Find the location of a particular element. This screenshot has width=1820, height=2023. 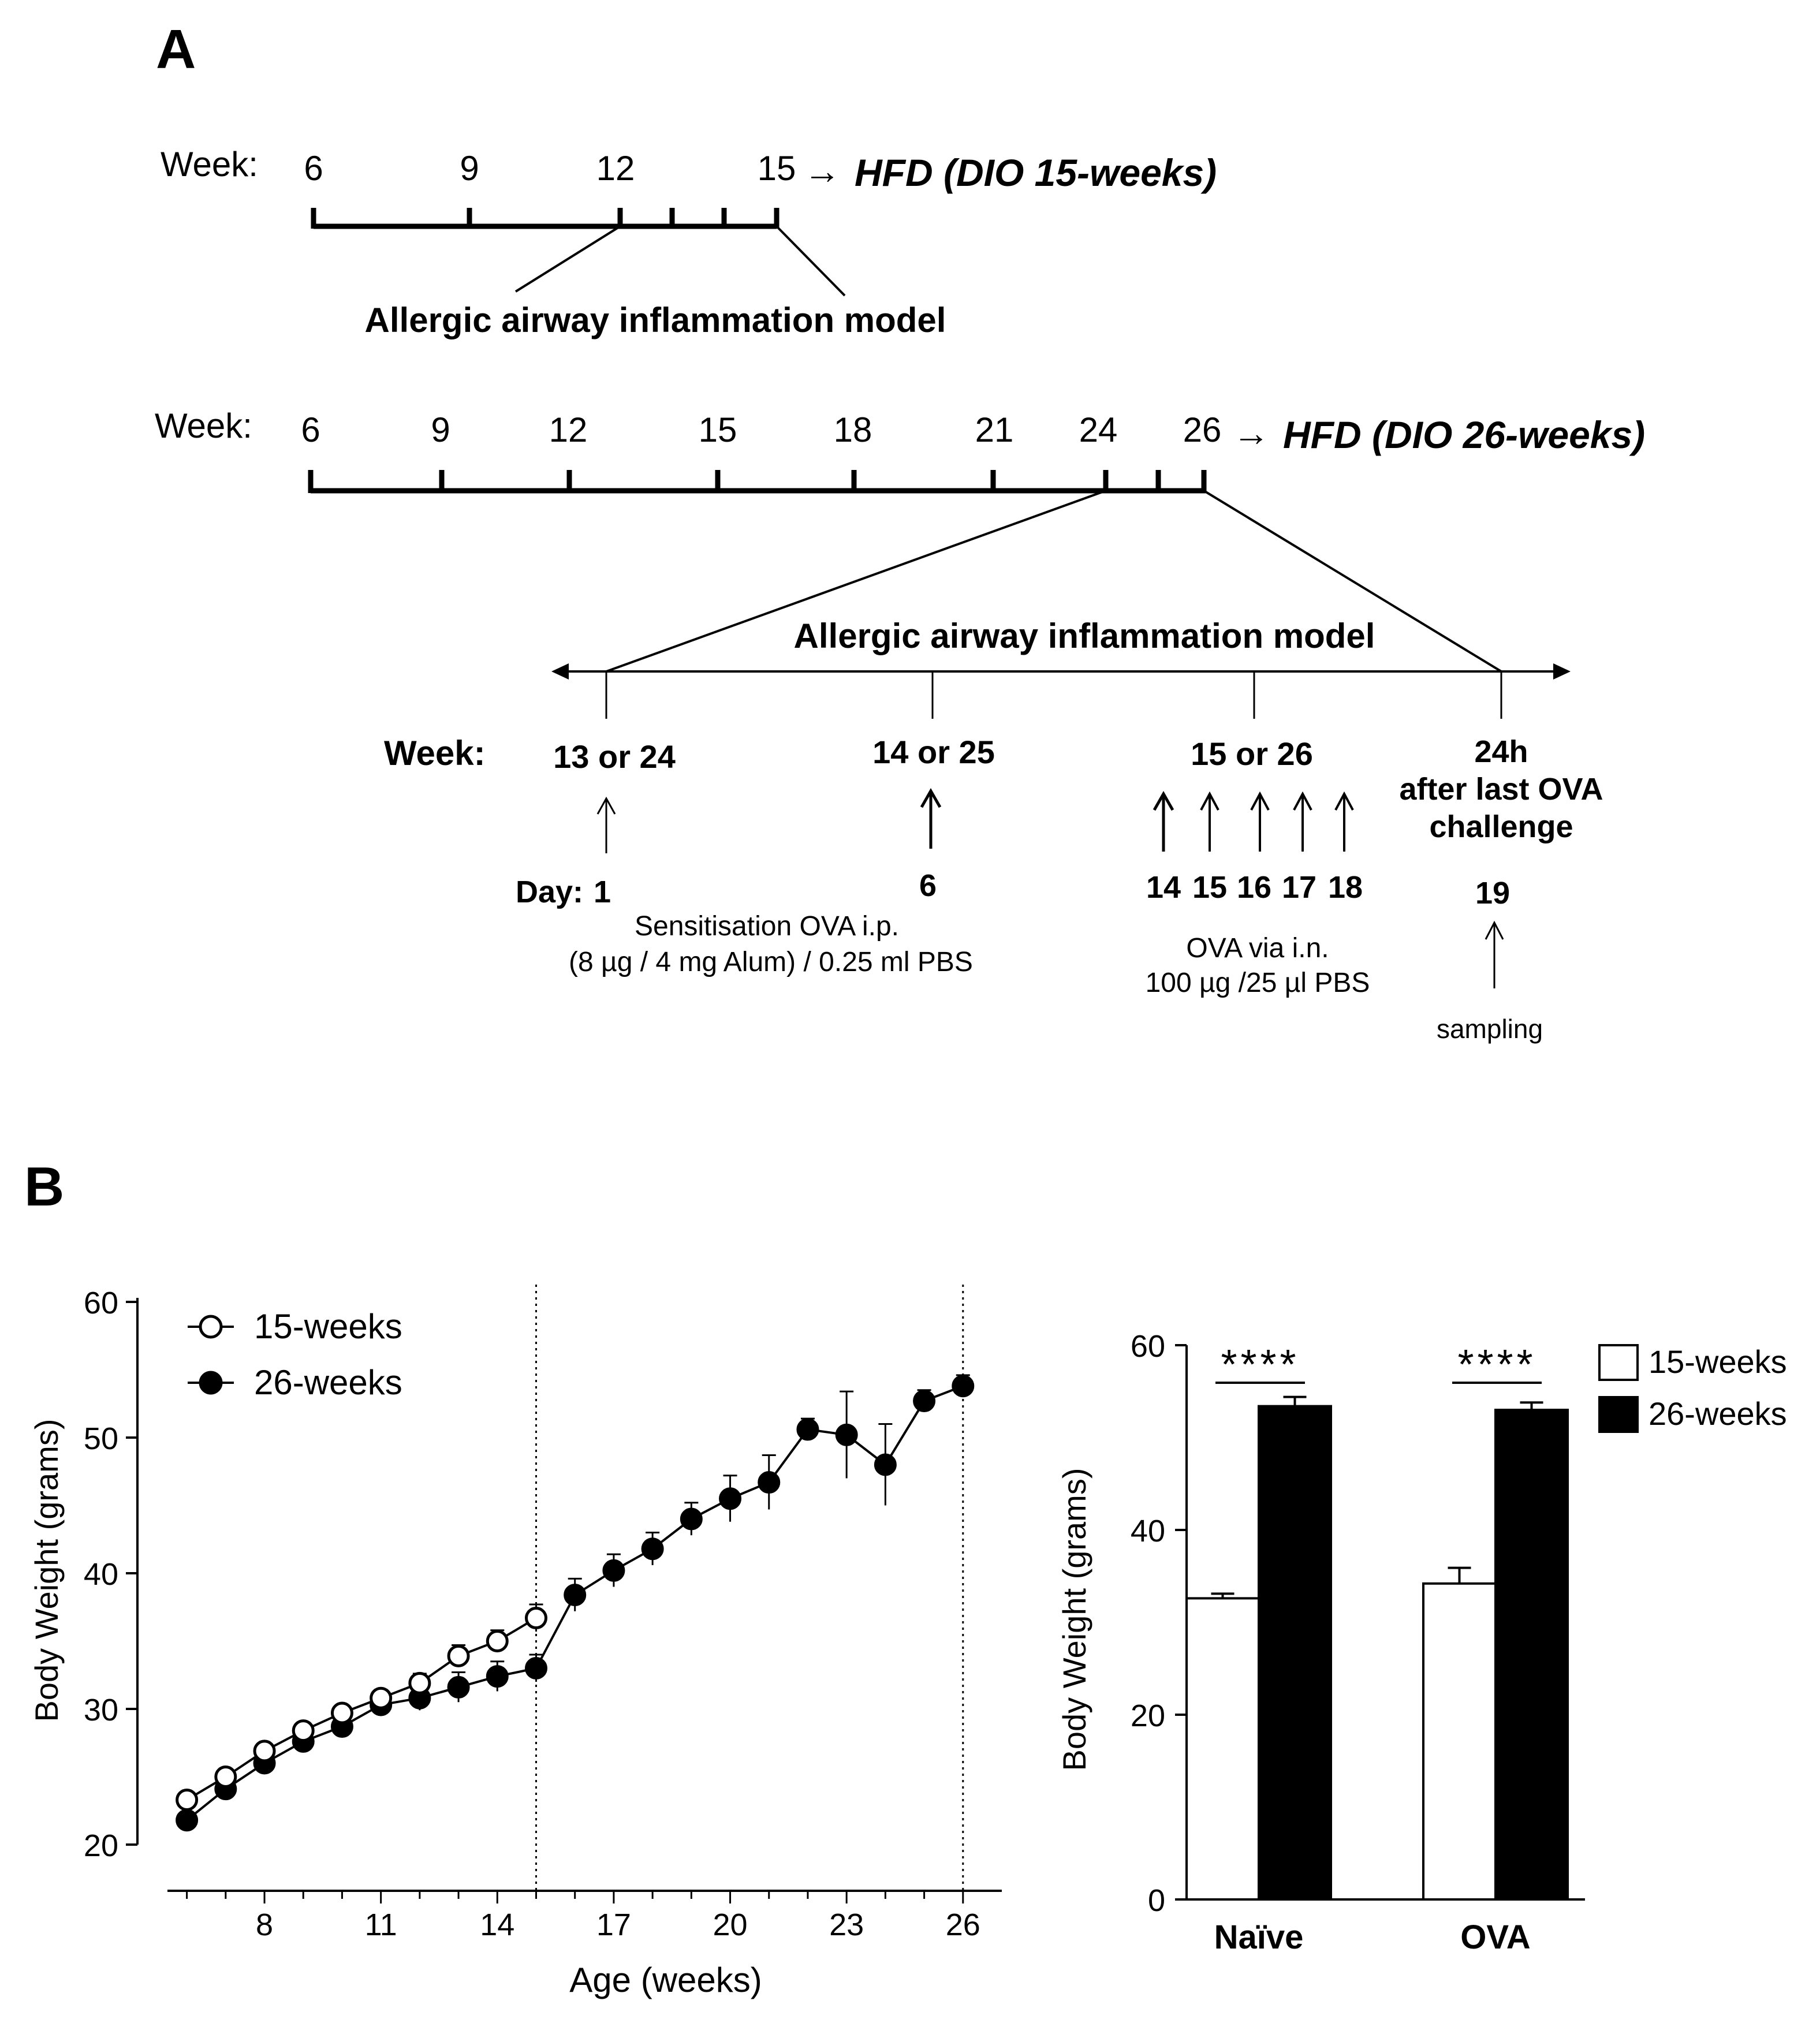

bar-y-tick-label-0: 0 is located at coordinates (1156, 1900).